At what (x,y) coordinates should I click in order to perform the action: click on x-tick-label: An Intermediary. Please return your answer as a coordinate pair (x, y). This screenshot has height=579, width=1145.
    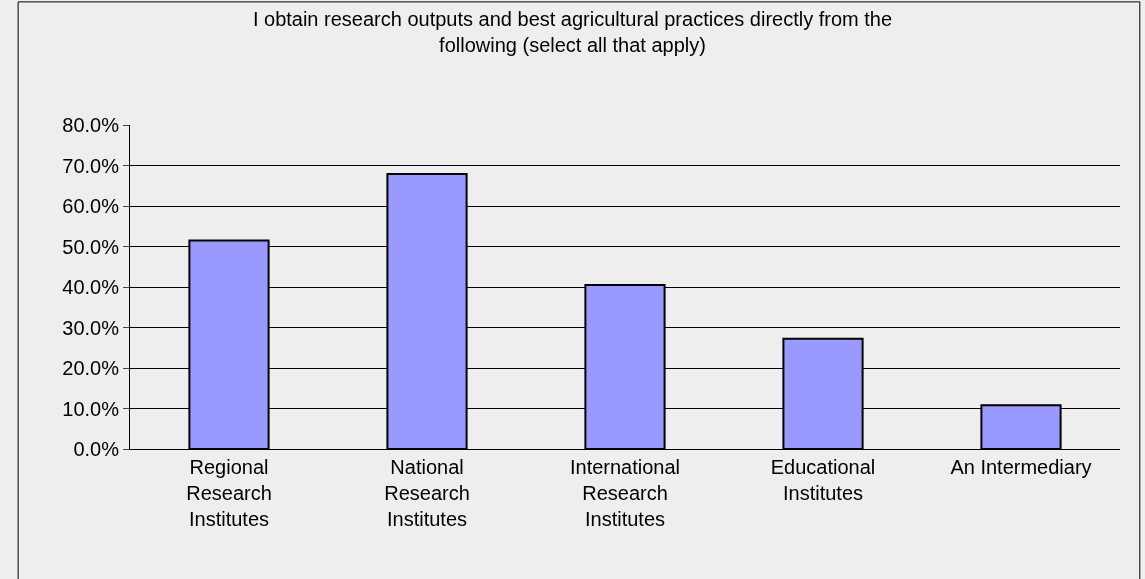
    Looking at the image, I should click on (1021, 467).